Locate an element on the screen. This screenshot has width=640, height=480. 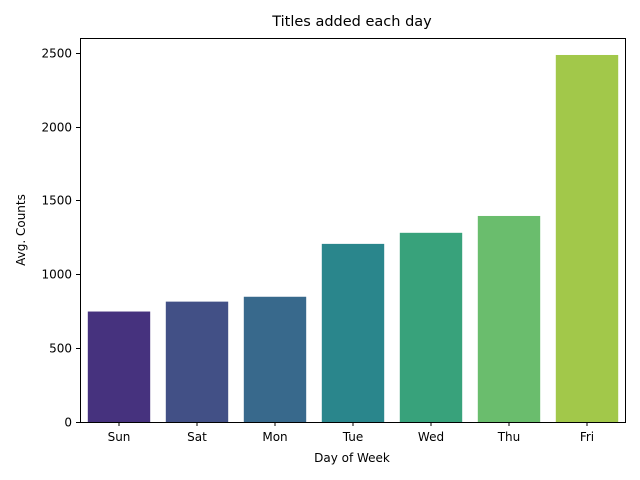
x-axis-ticks: Sun Sat Mon Tue Wed Thu Fri is located at coordinates (351, 433).